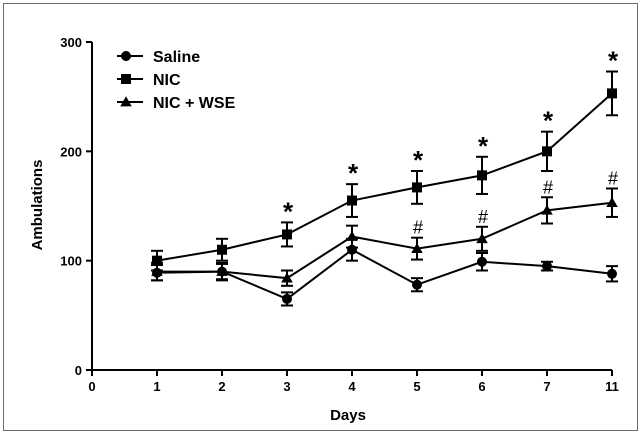 This screenshot has height=436, width=643. What do you see at coordinates (546, 386) in the screenshot?
I see `x-tick-label: 7` at bounding box center [546, 386].